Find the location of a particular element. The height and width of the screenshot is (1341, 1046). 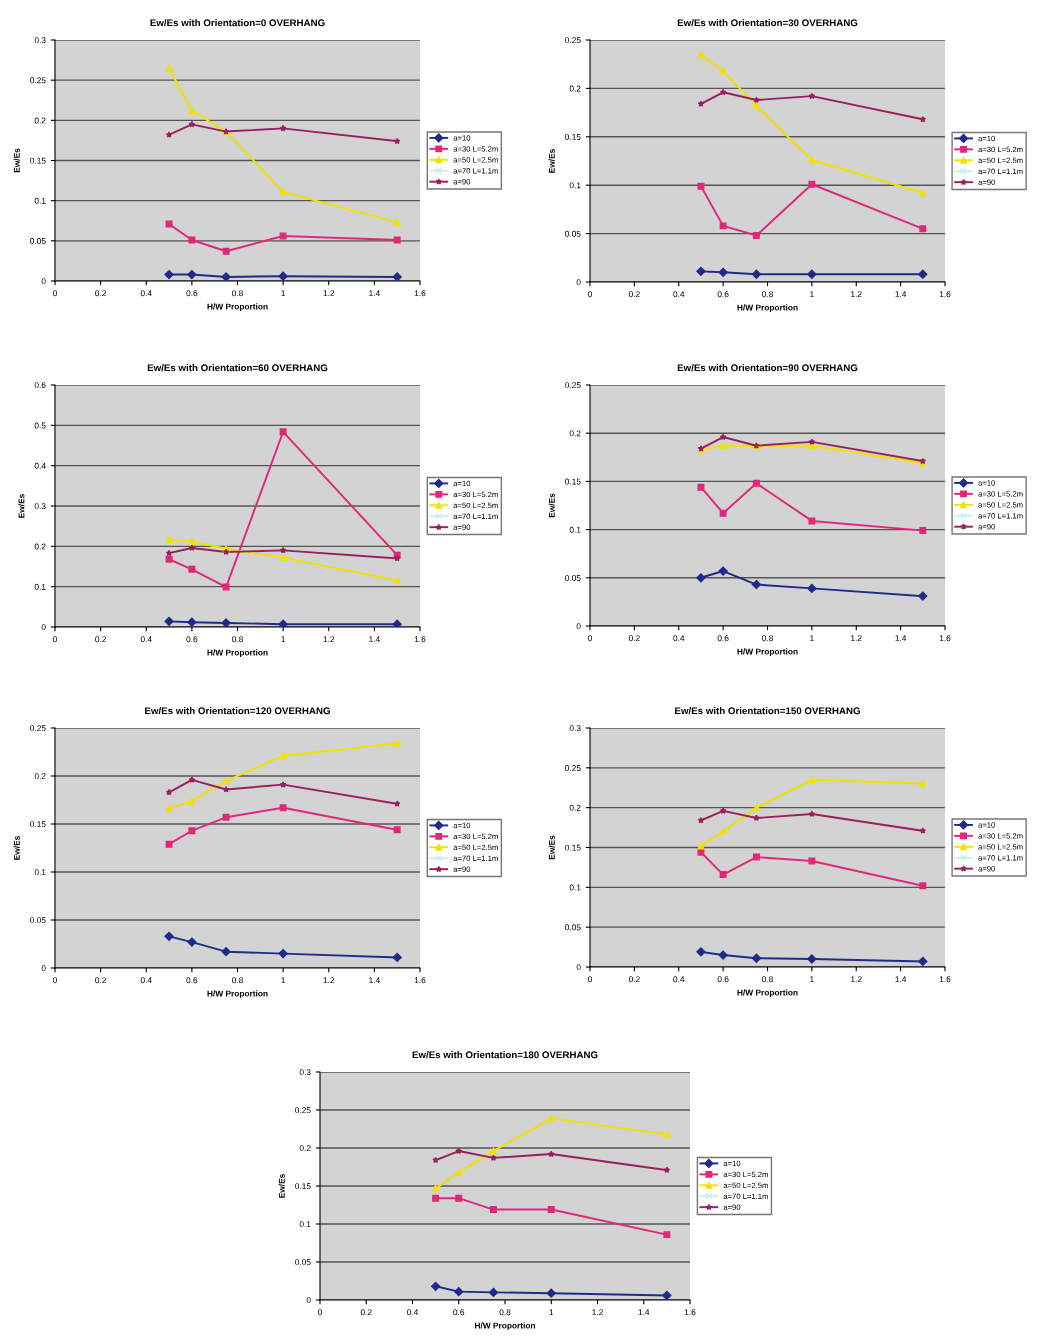

y-tick-label: 0.4 is located at coordinates (40, 465).